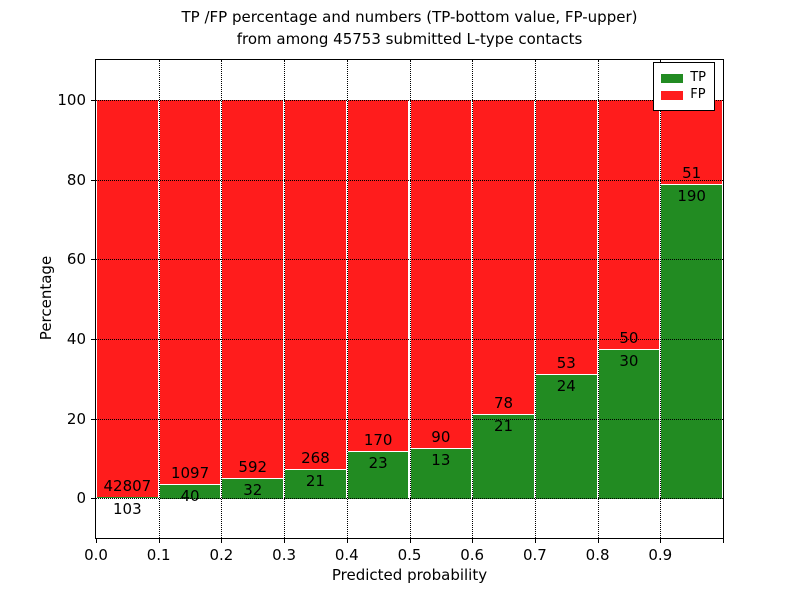  I want to click on fp-count-label: 592, so click(253, 466).